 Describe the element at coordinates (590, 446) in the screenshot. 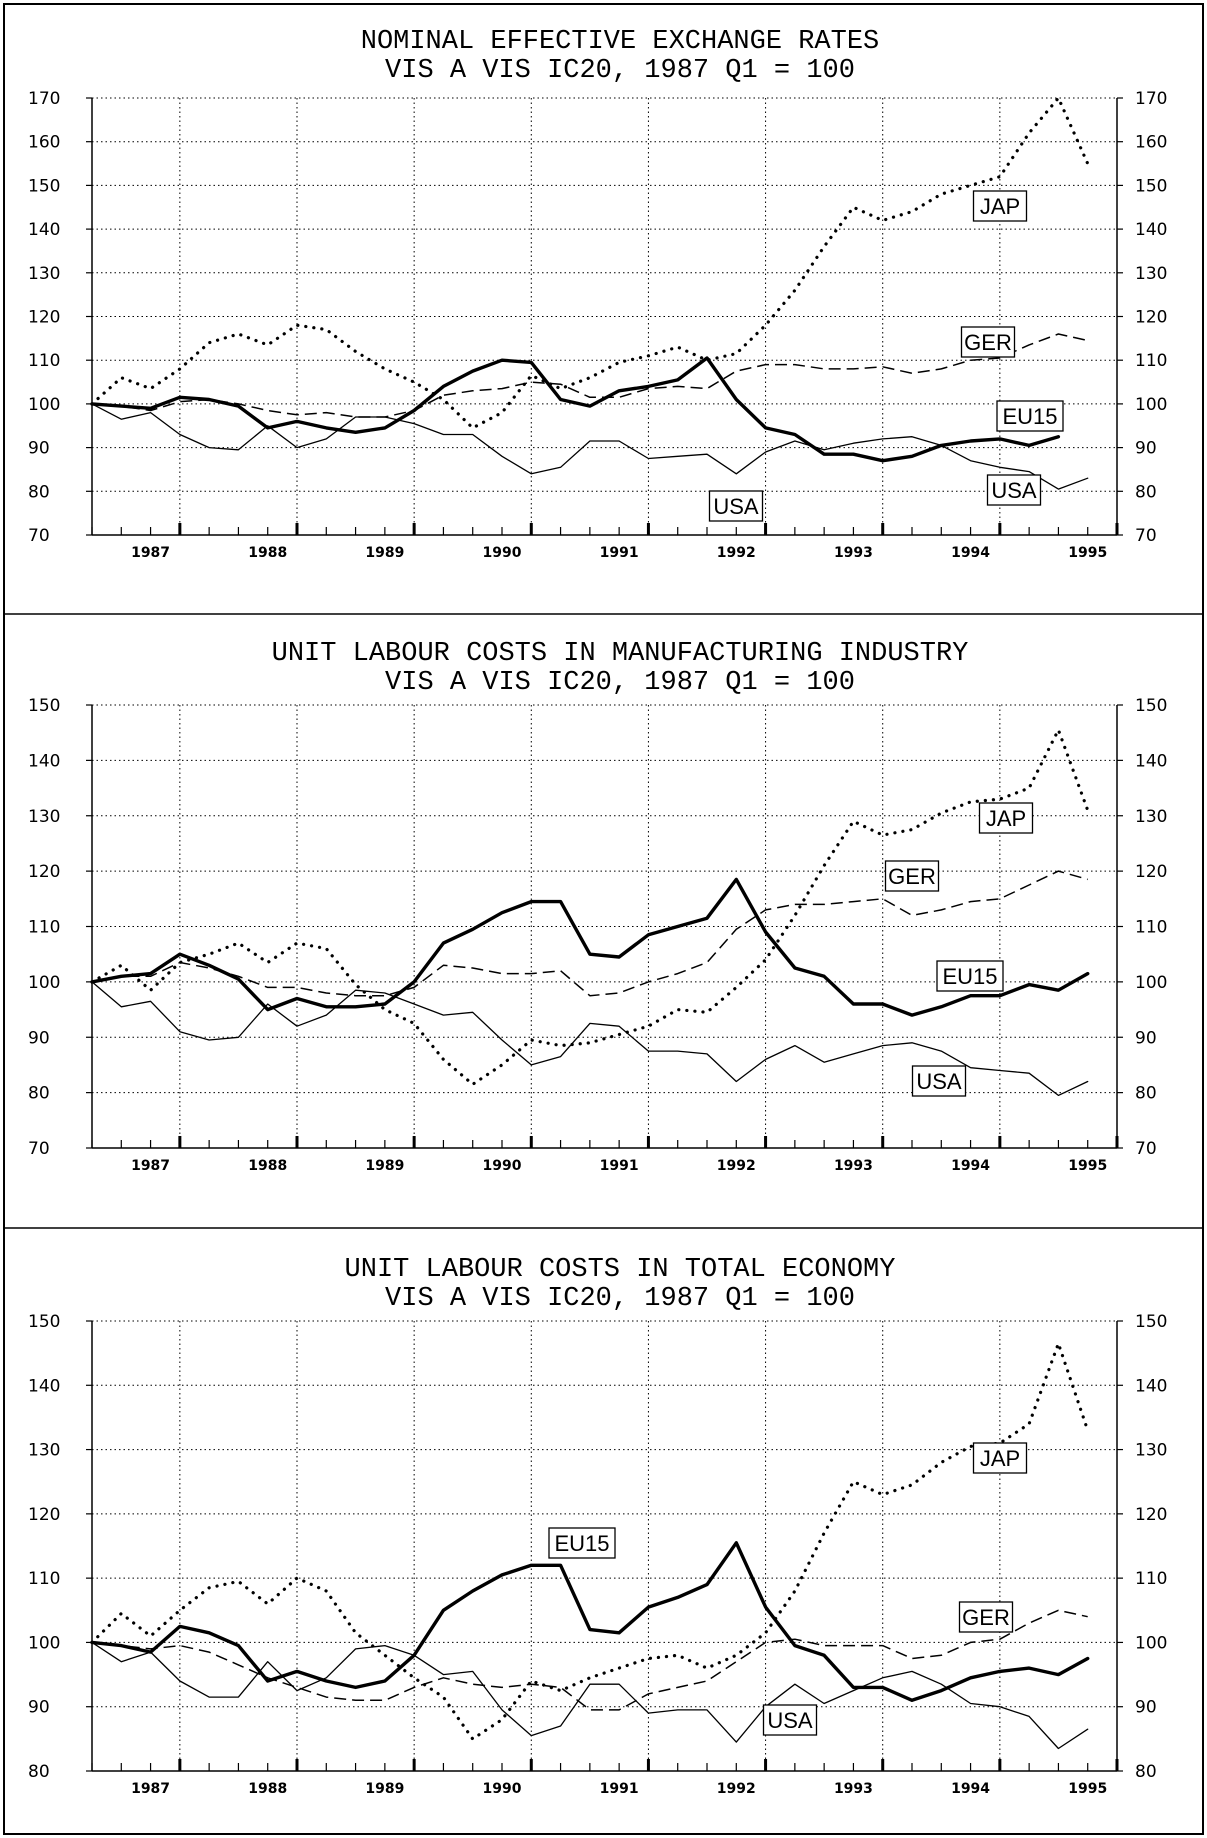

I see `series-line-usa` at that location.